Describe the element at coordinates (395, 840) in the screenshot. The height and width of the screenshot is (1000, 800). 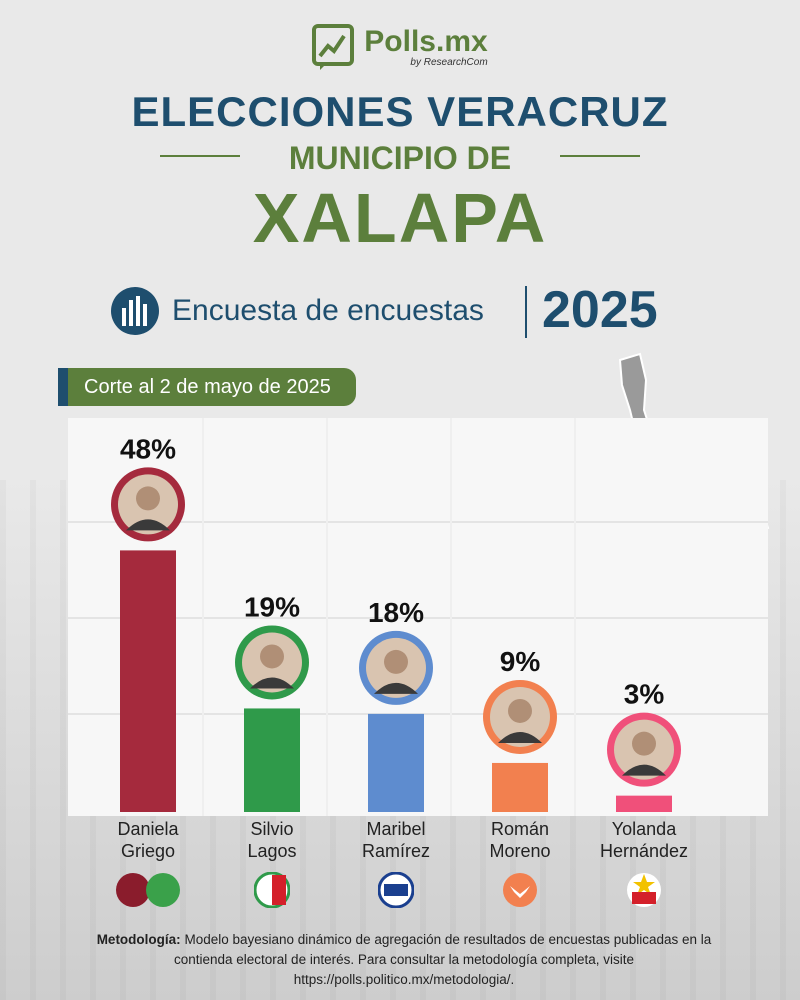
I see `candidate-name: Maribel Ramírez` at that location.